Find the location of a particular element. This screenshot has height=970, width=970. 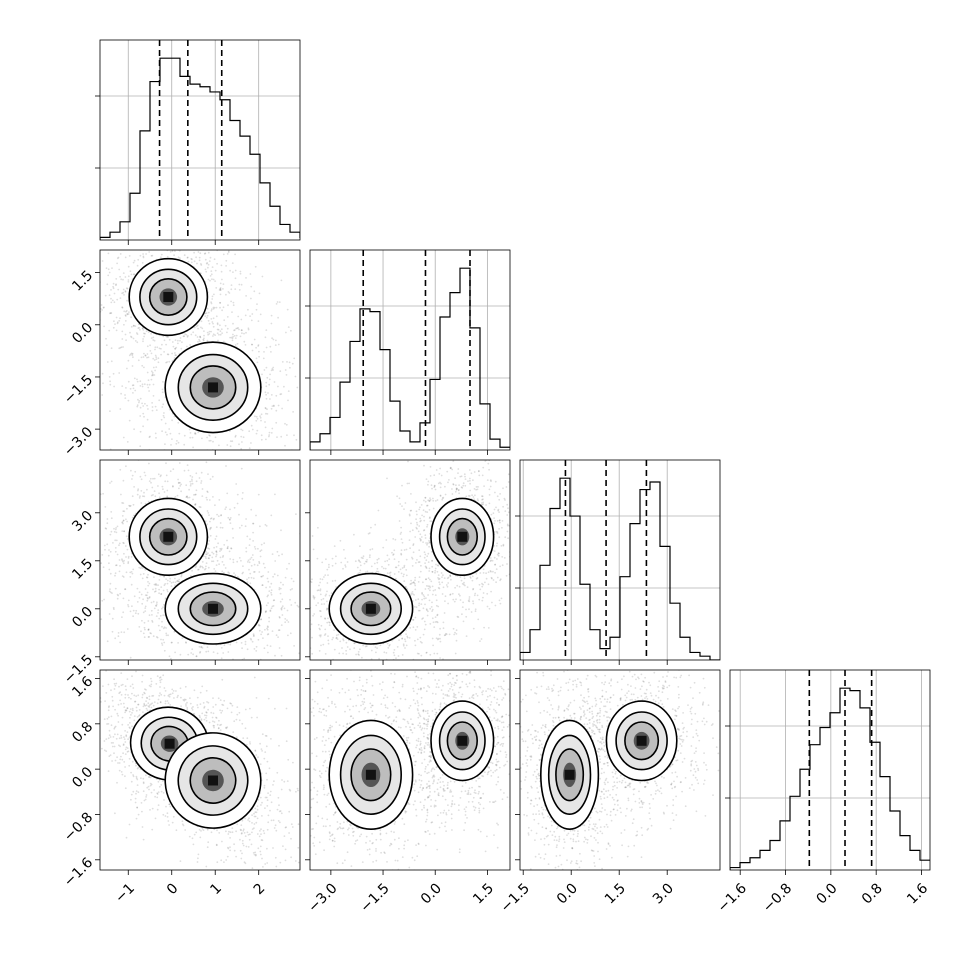

contour-line is located at coordinates (213, 609).